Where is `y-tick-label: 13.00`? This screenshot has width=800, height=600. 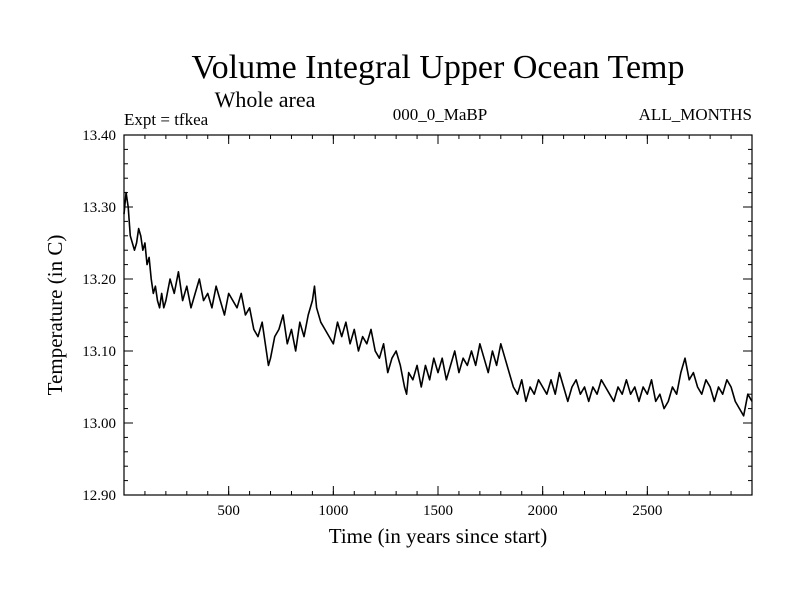 y-tick-label: 13.00 is located at coordinates (99, 424).